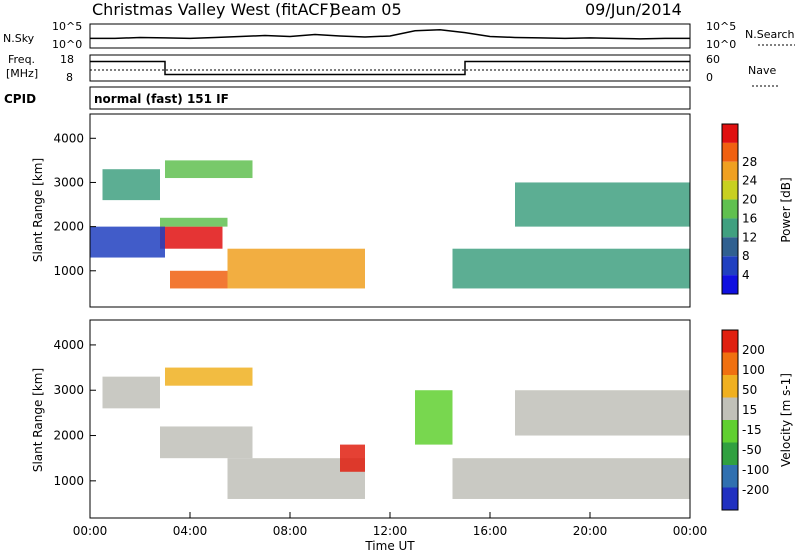 The height and width of the screenshot is (554, 800). Describe the element at coordinates (161, 99) in the screenshot. I see `cpid-text: normal (fast) 151 IF` at that location.